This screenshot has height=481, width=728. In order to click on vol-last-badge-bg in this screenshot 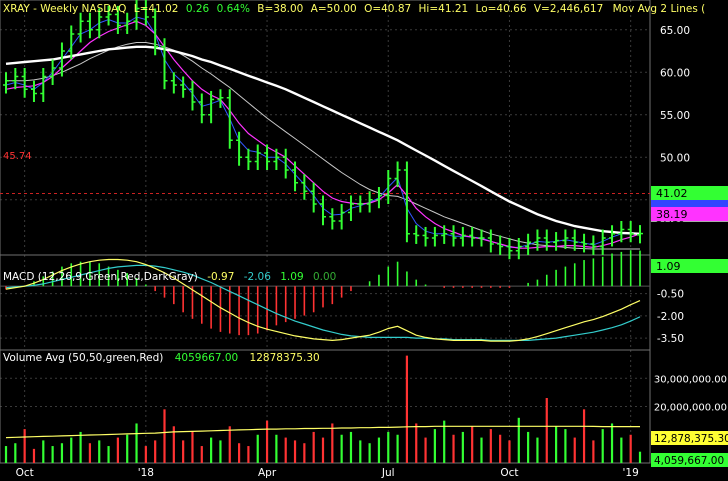, I will do `click(689, 460)`.